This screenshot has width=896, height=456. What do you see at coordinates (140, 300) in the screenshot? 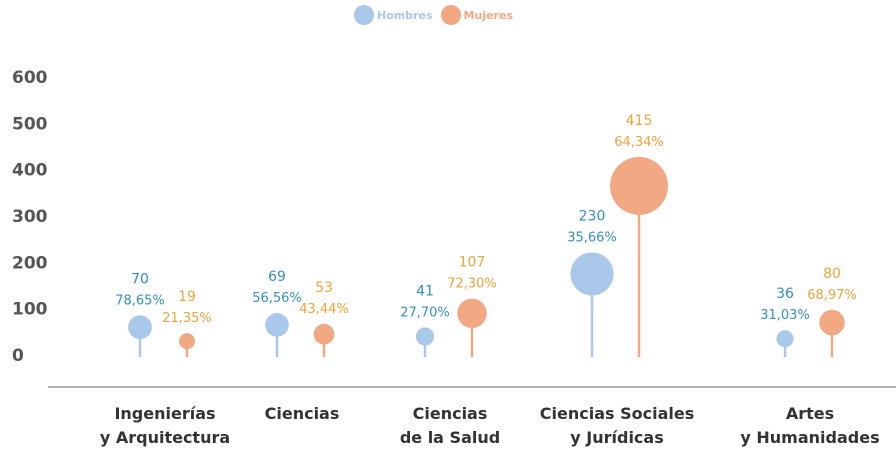
I see `percent-label: 78,65%` at bounding box center [140, 300].